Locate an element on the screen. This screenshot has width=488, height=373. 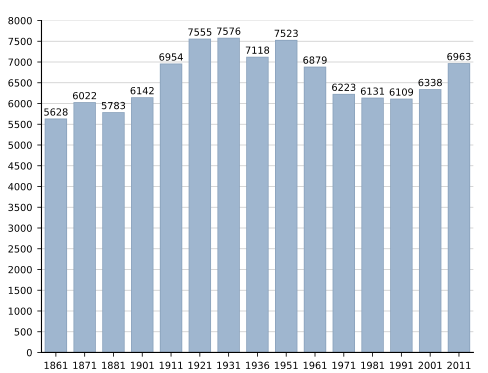
data-label: 6142 is located at coordinates (142, 90).